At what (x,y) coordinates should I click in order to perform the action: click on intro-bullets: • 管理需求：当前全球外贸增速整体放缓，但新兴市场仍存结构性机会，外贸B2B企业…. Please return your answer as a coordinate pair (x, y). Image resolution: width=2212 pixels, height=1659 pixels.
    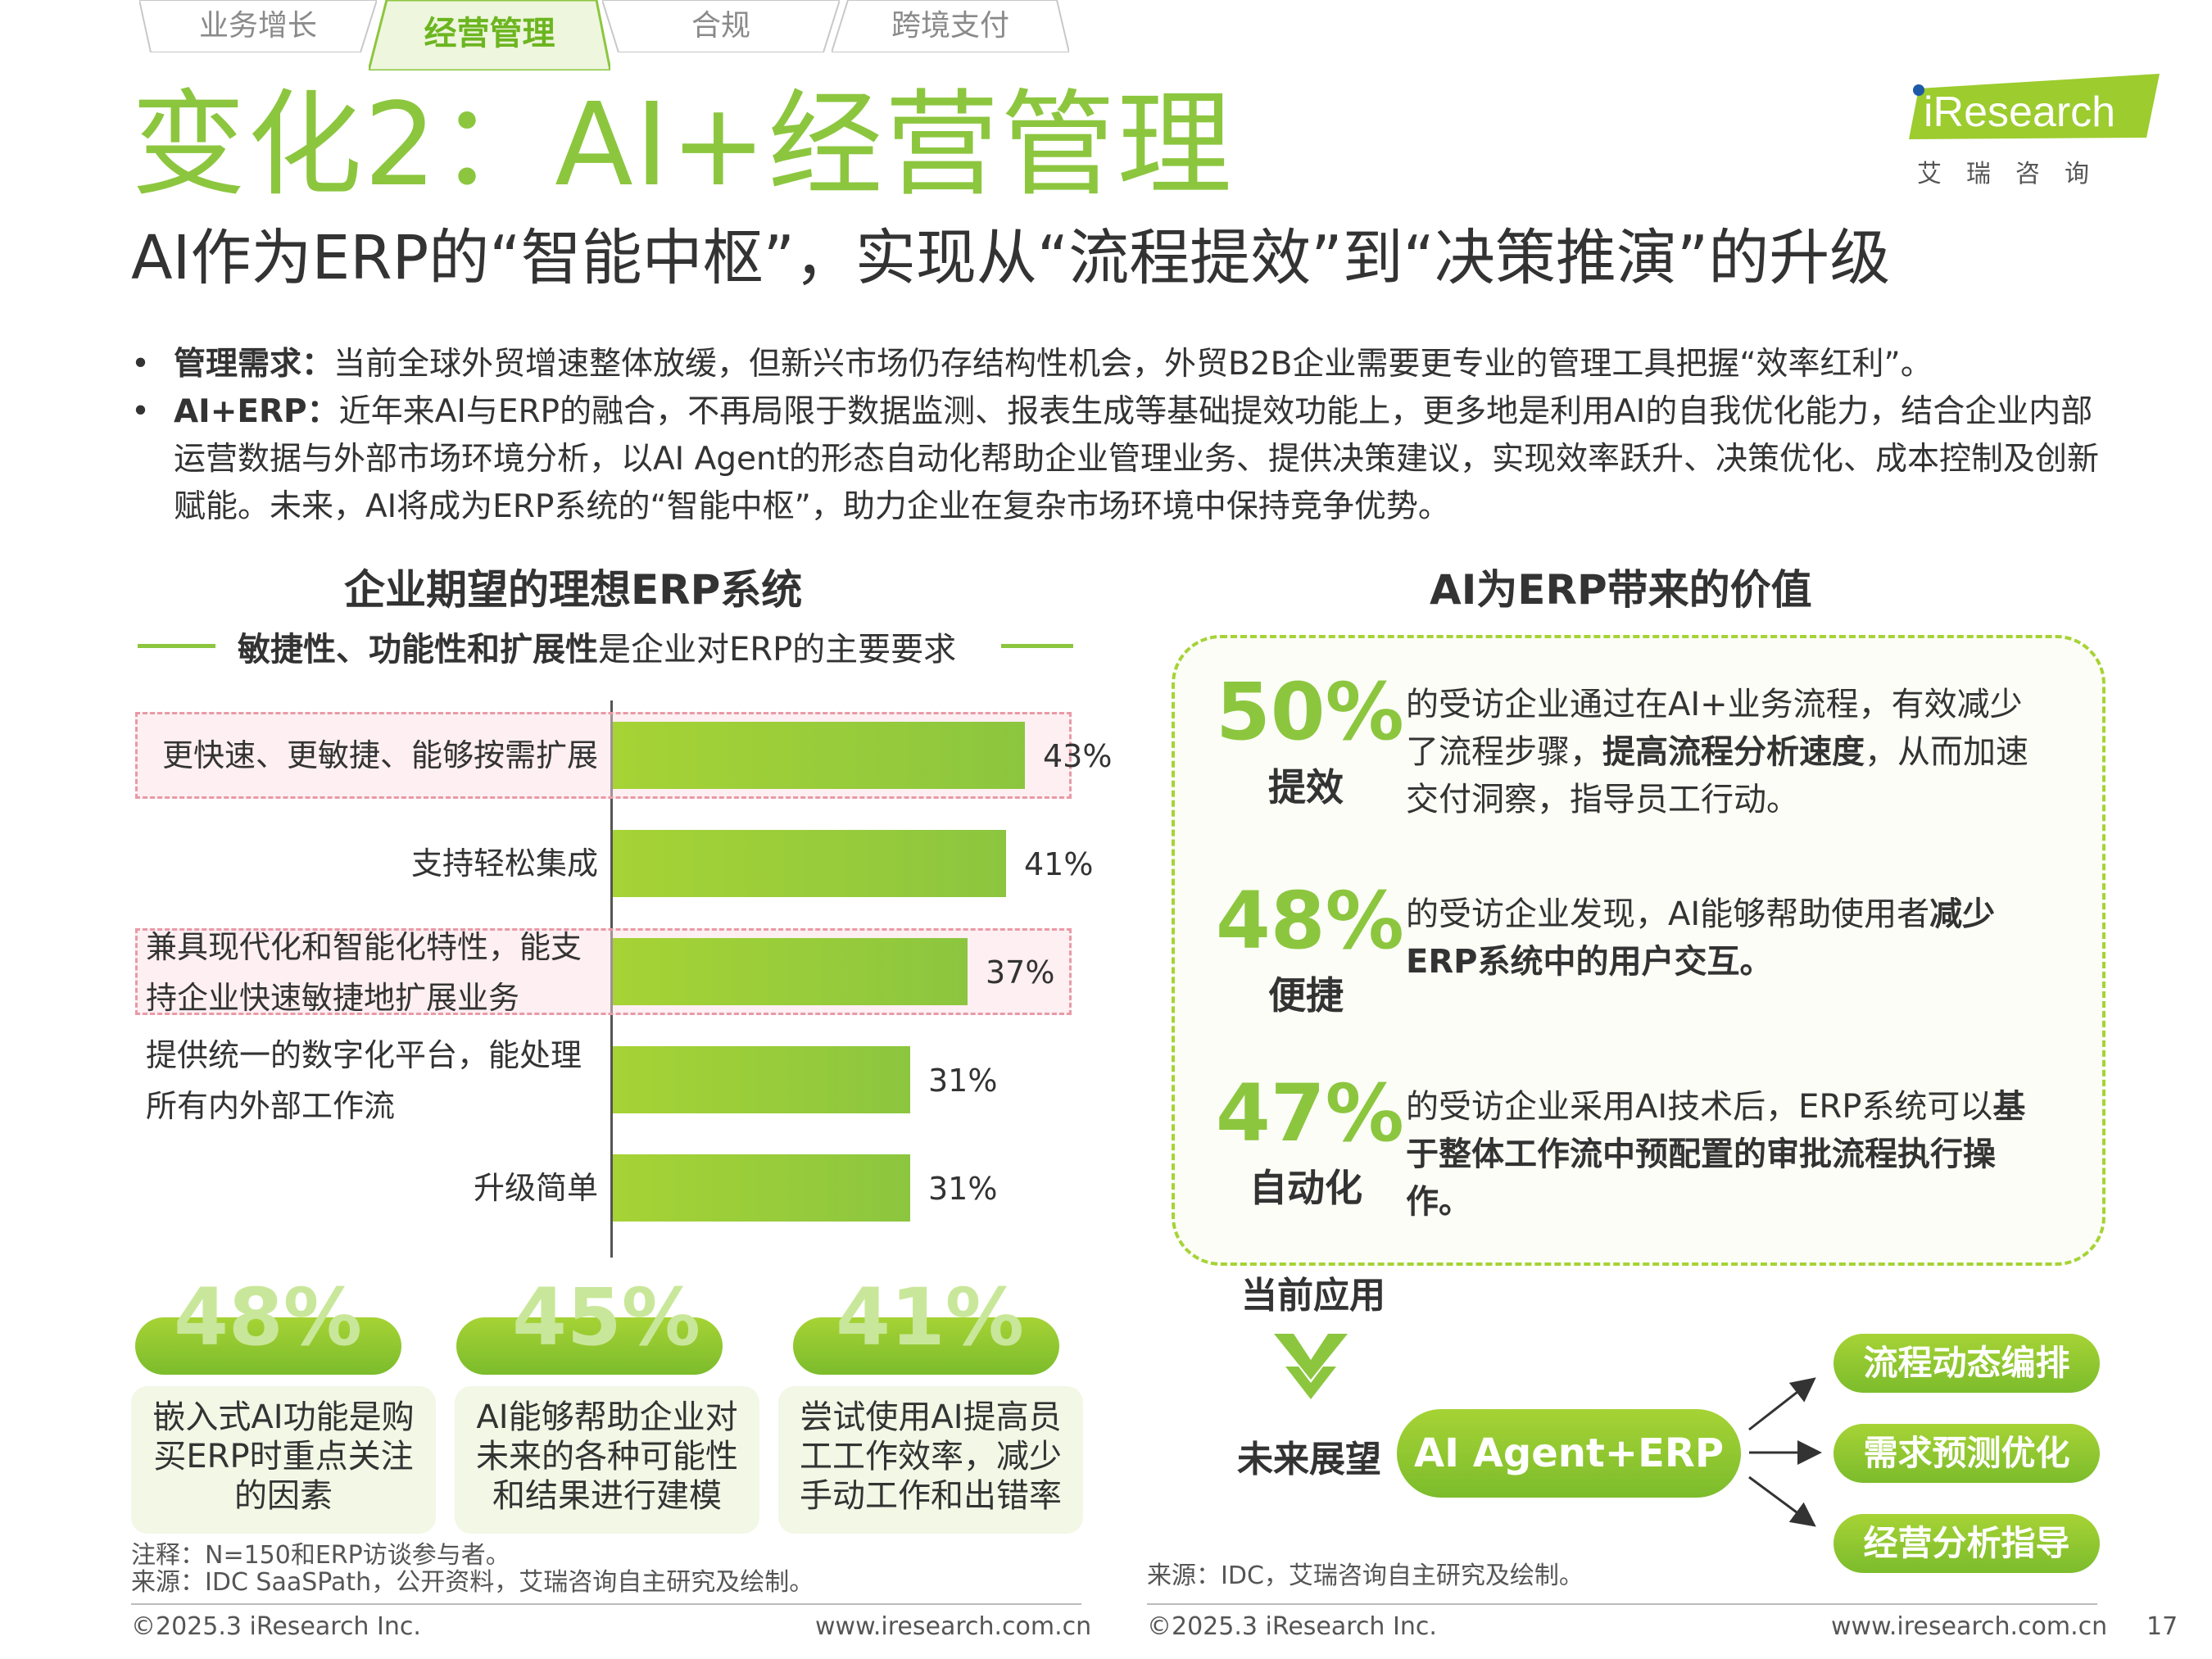
    Looking at the image, I should click on (1122, 436).